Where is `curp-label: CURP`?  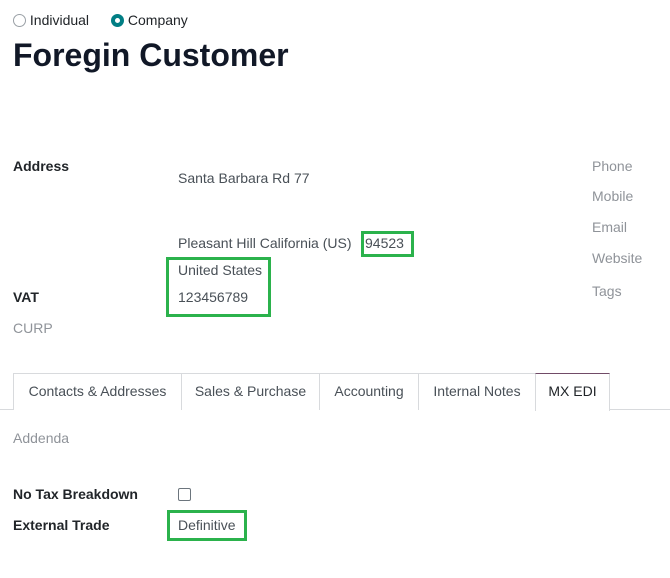
curp-label: CURP is located at coordinates (33, 328).